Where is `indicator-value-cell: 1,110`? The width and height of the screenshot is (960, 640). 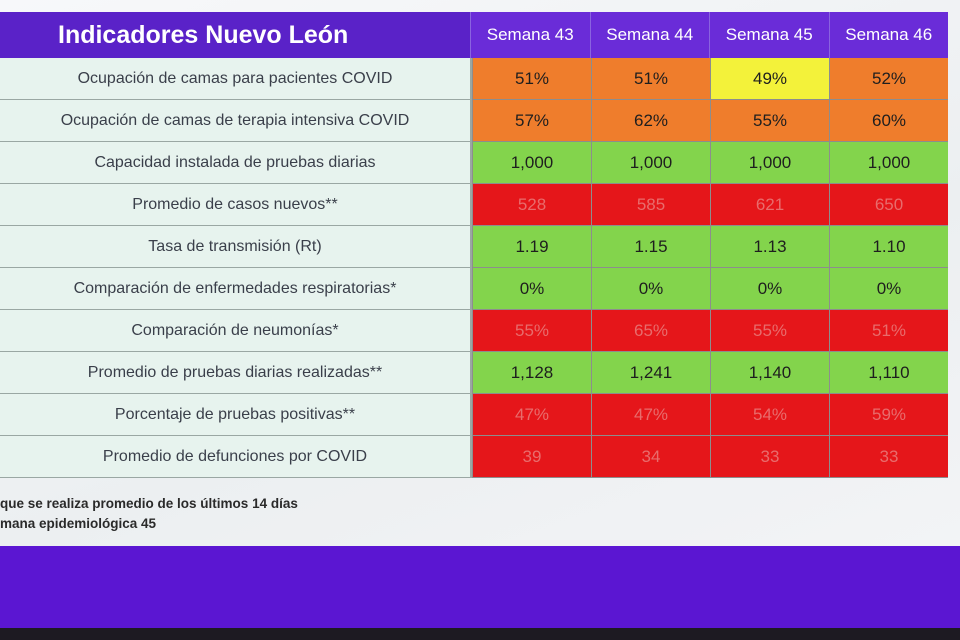 indicator-value-cell: 1,110 is located at coordinates (888, 373).